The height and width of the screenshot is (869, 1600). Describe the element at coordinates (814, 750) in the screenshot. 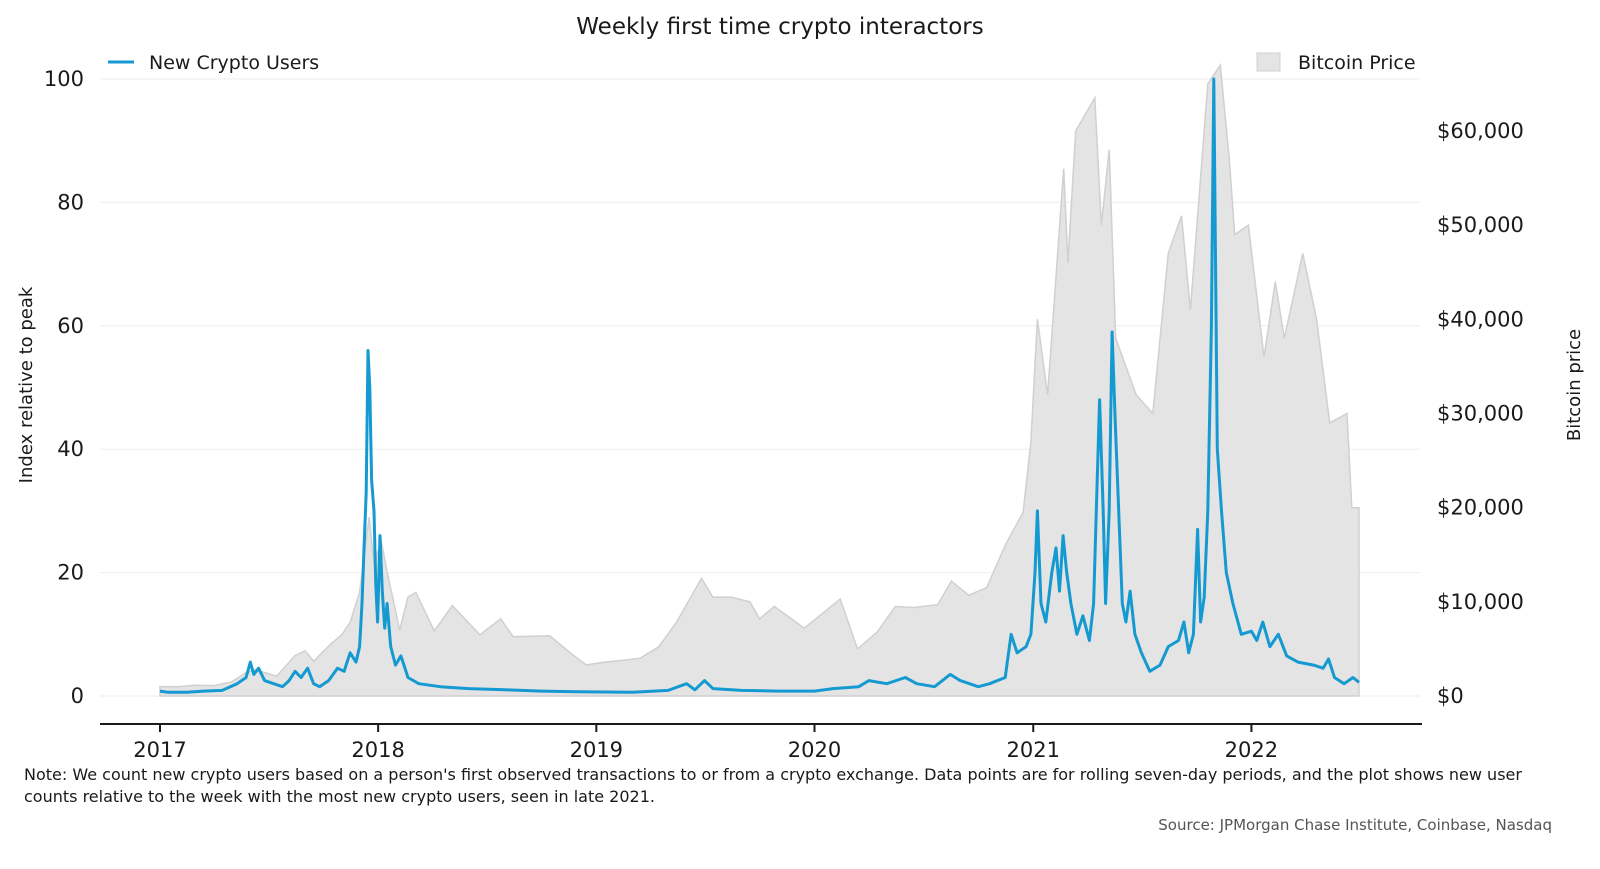

I see `x-tick-label: 2020` at that location.